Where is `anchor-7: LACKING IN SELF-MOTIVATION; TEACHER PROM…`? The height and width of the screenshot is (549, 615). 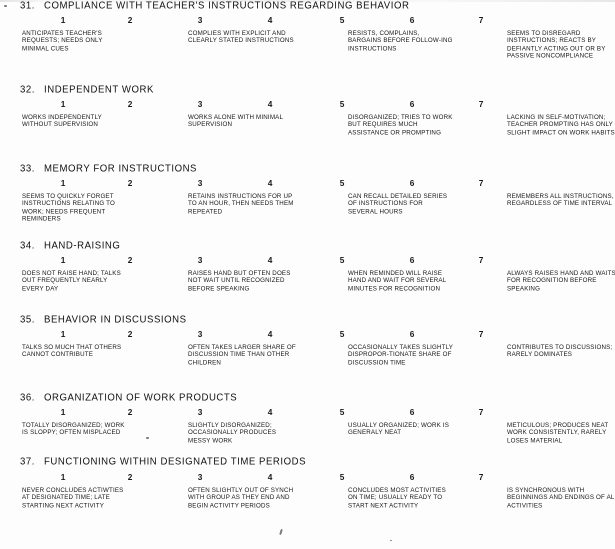 anchor-7: LACKING IN SELF-MOTIVATION; TEACHER PROM… is located at coordinates (561, 125).